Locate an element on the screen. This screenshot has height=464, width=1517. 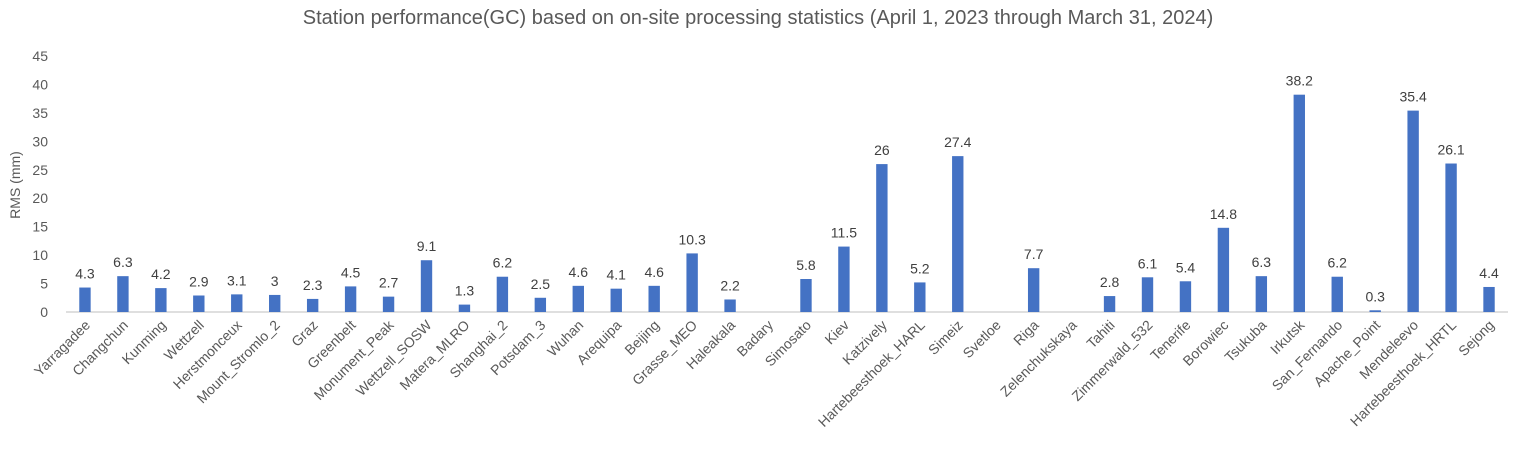
data-label: 11.5 is located at coordinates (844, 233).